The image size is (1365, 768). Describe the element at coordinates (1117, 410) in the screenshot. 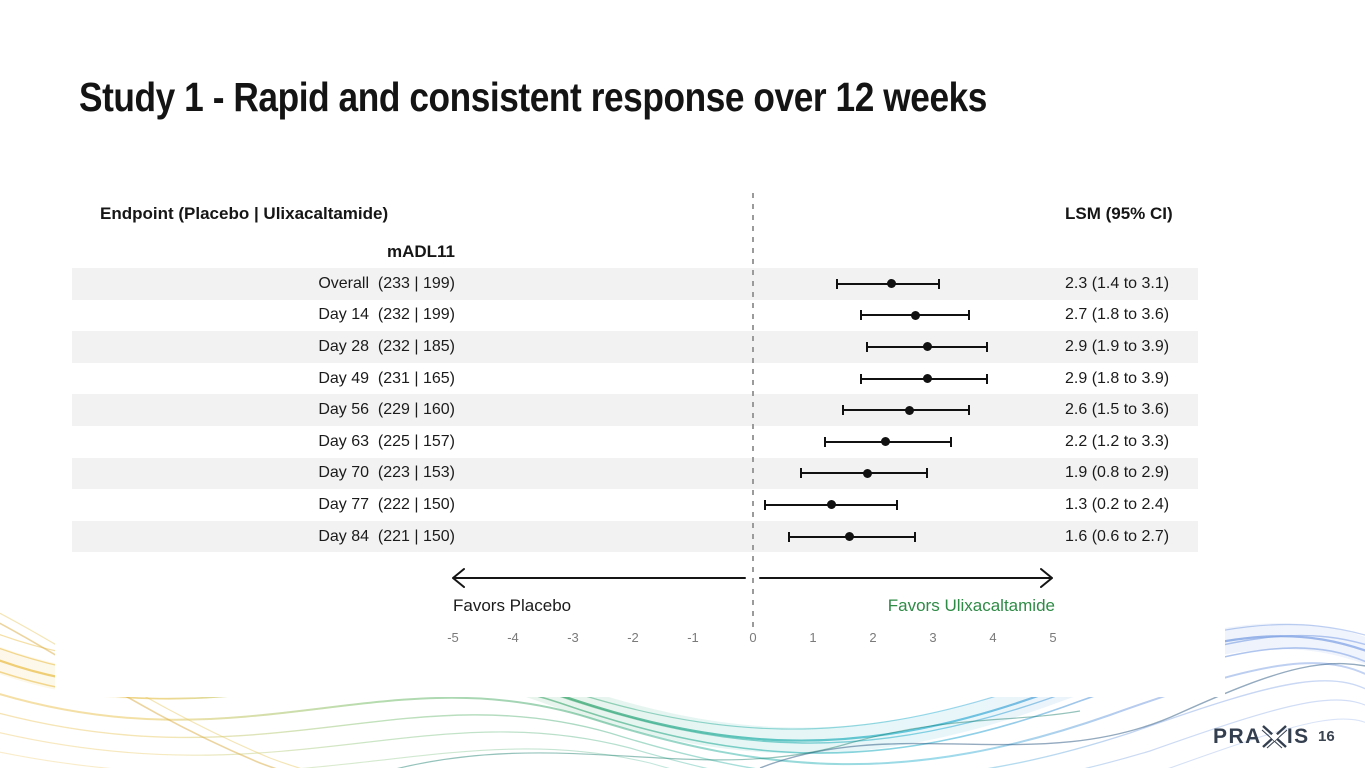

I see `lsm-ci-value: 2.6 (1.5 to 3.6)` at that location.